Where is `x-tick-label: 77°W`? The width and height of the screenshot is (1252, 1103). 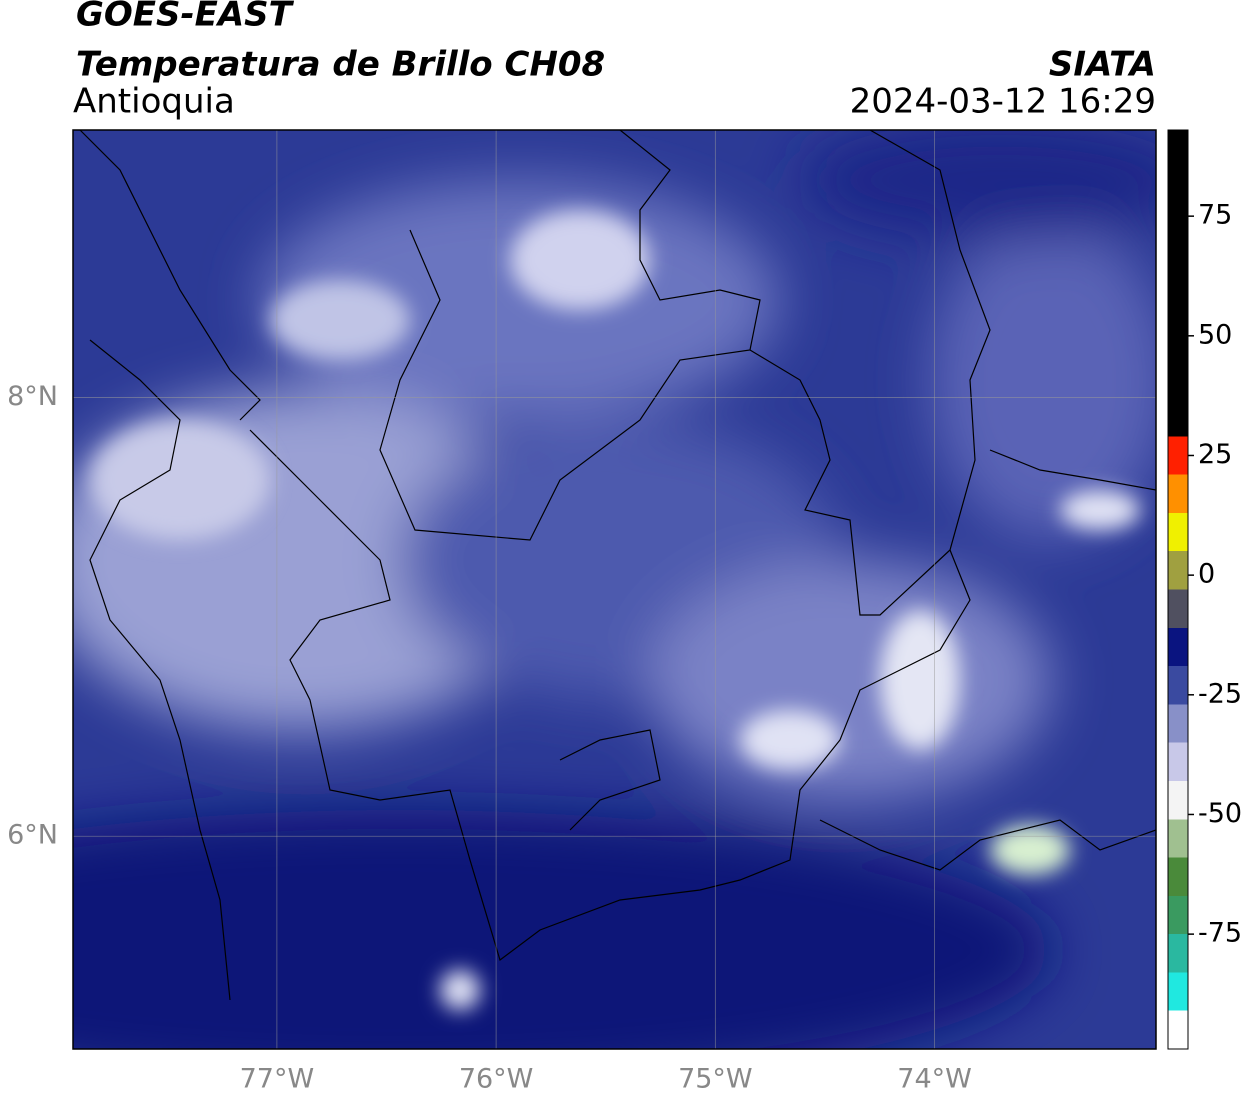
x-tick-label: 77°W is located at coordinates (277, 1079).